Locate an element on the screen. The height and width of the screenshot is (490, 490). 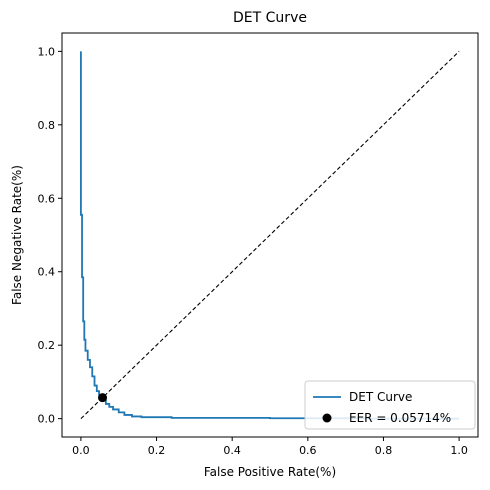
y-axis: 0.0 0.2 0.4 0.6 0.8 1.0 is located at coordinates (50, 235).